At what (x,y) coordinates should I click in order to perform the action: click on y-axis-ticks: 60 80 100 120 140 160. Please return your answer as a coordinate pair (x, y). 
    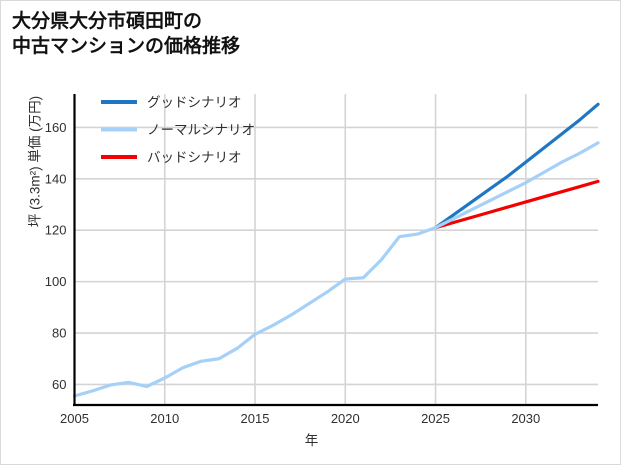
    Looking at the image, I should click on (56, 256).